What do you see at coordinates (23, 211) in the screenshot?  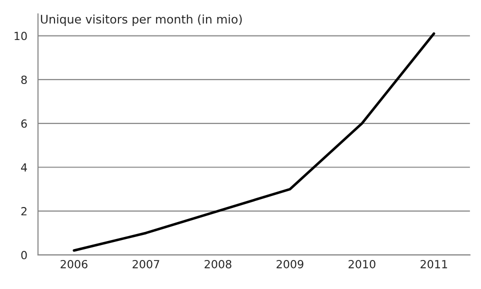 I see `y-tick-label: 2` at bounding box center [23, 211].